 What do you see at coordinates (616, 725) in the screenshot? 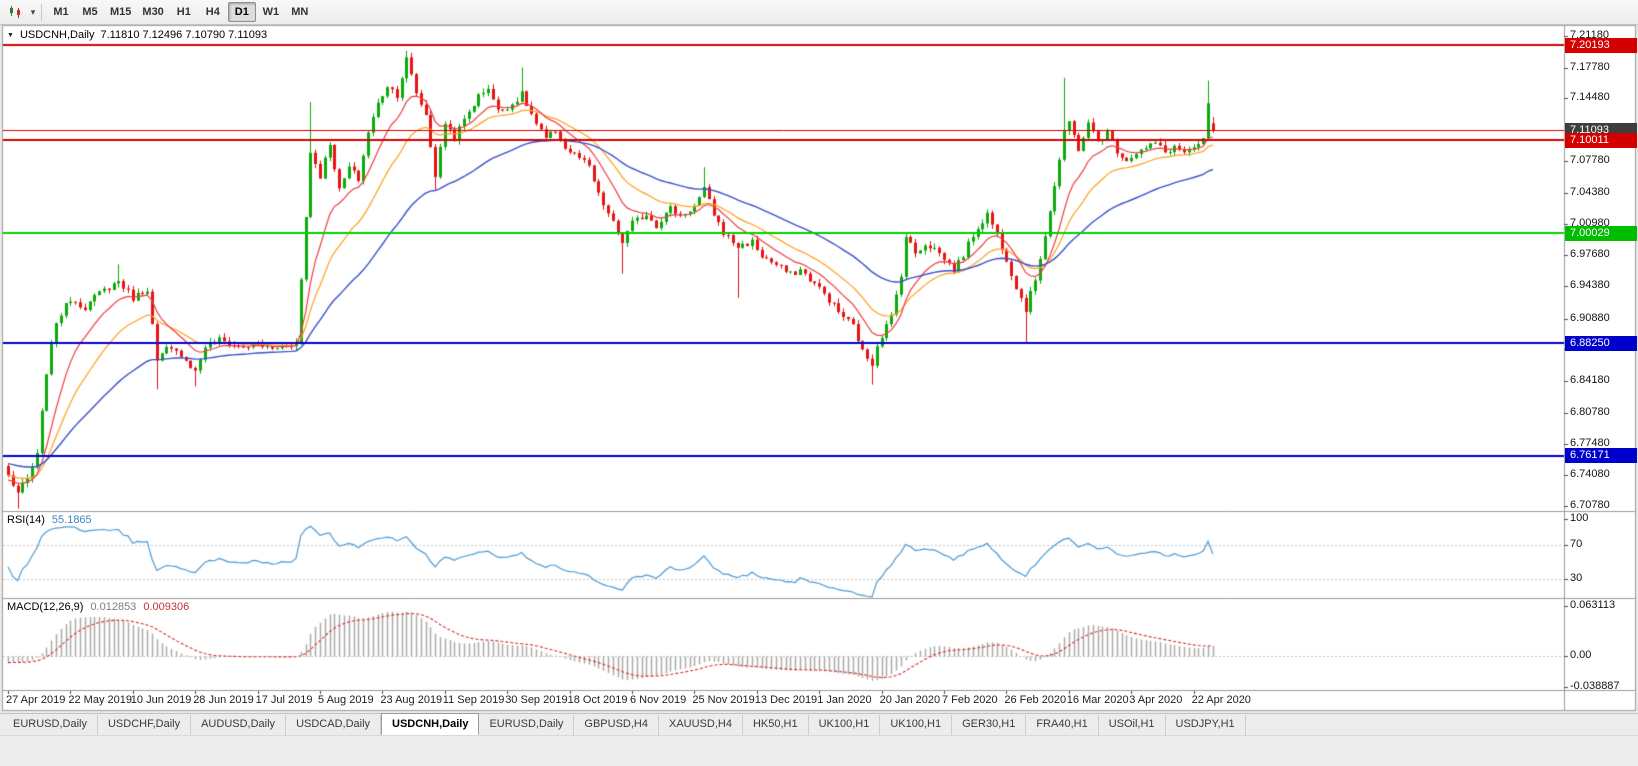
I see `symbol-tab-gbpusd-h4: GBPUSD,H4` at bounding box center [616, 725].